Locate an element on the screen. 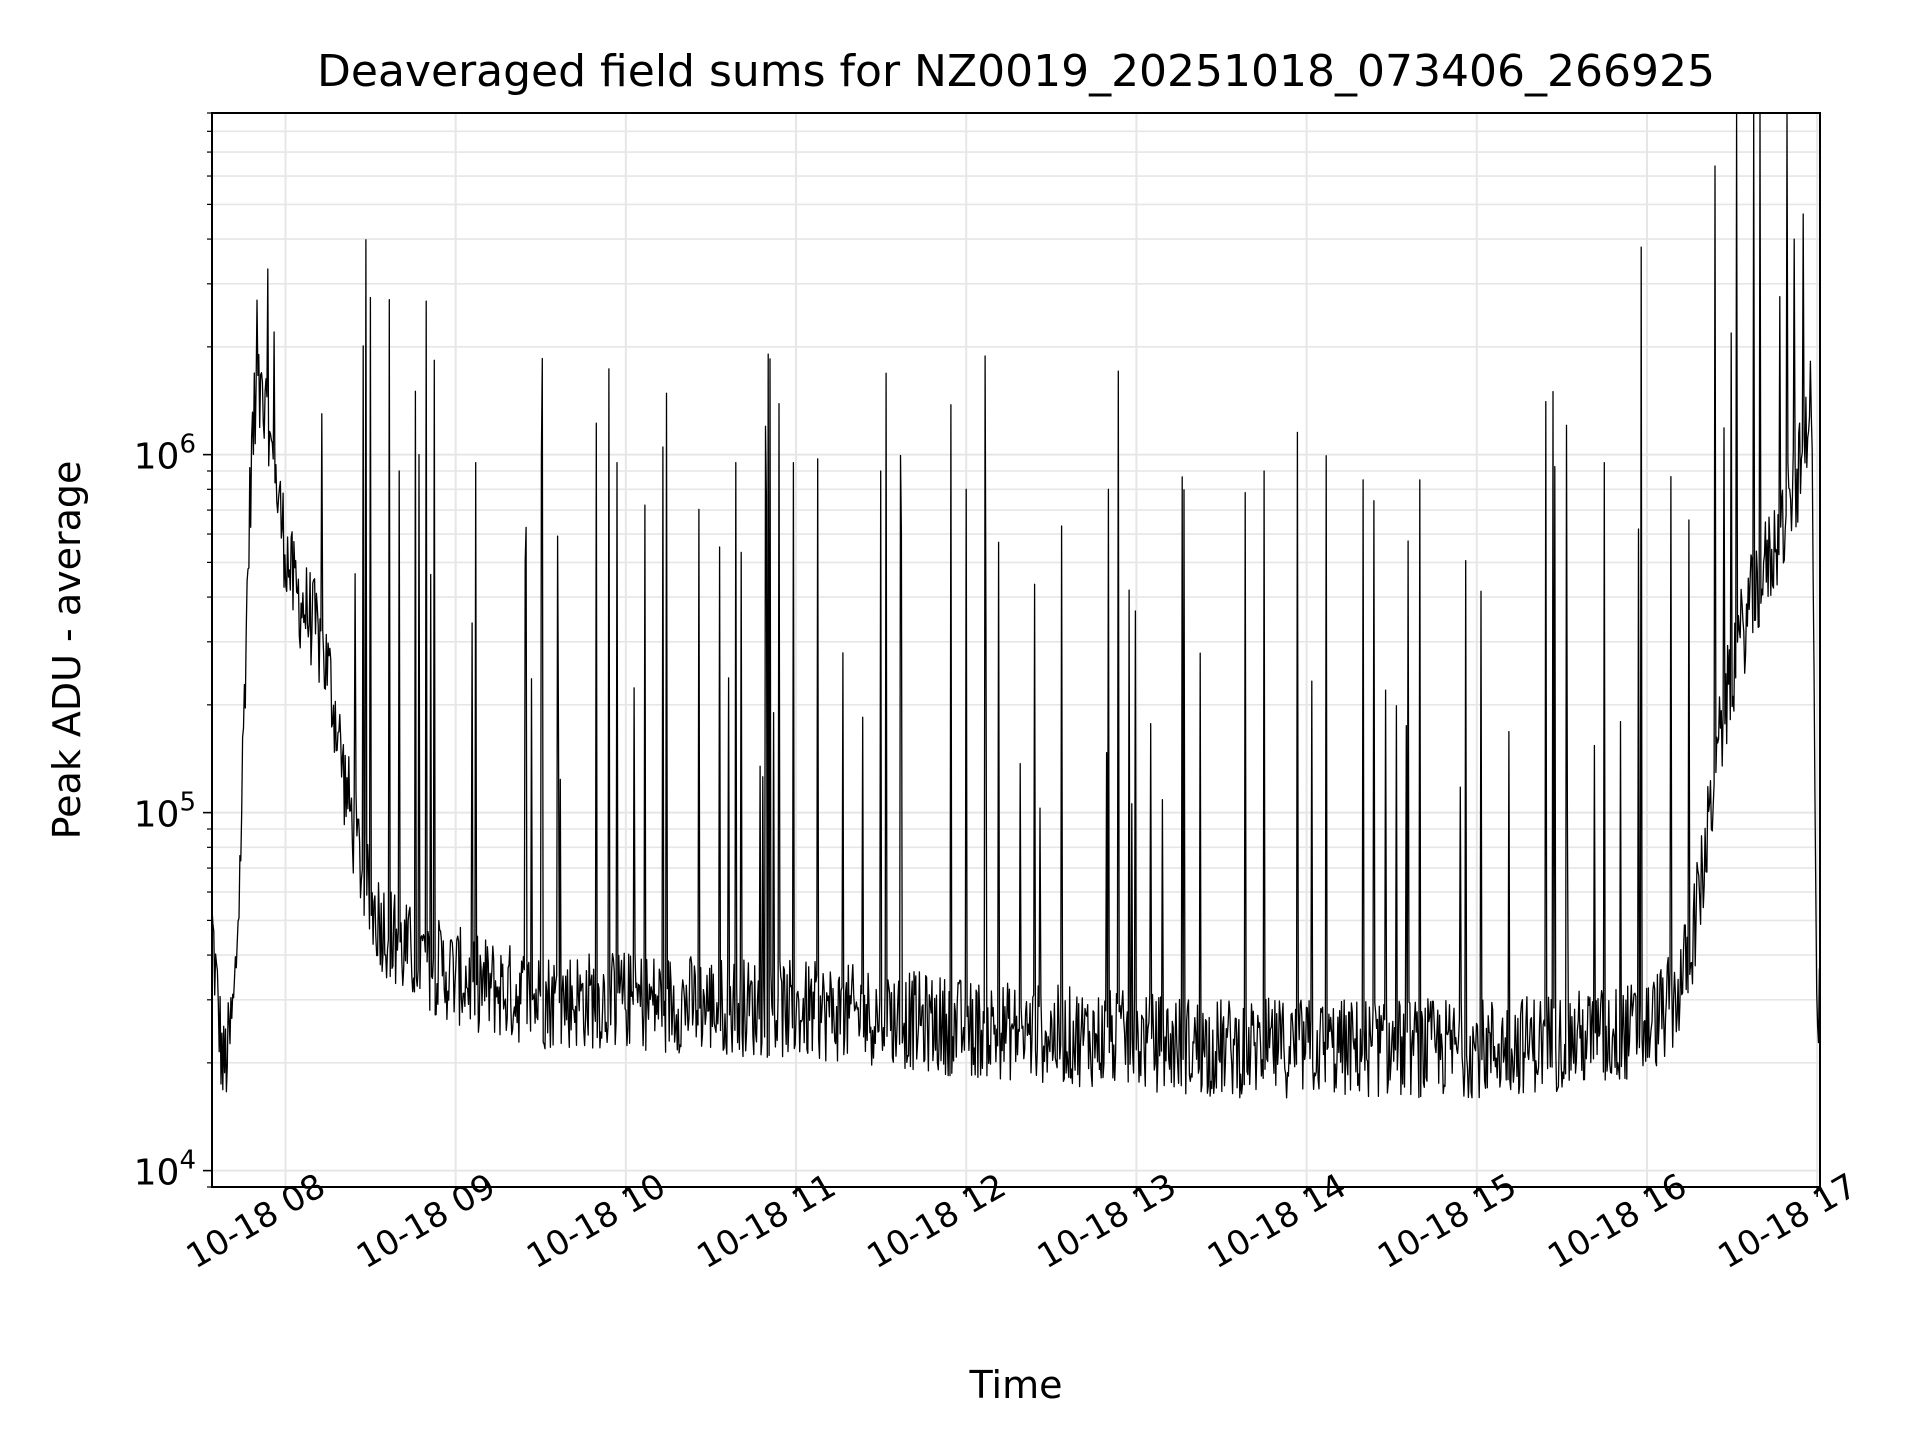  y-tick-label: 10⁴ is located at coordinates (165, 1170).